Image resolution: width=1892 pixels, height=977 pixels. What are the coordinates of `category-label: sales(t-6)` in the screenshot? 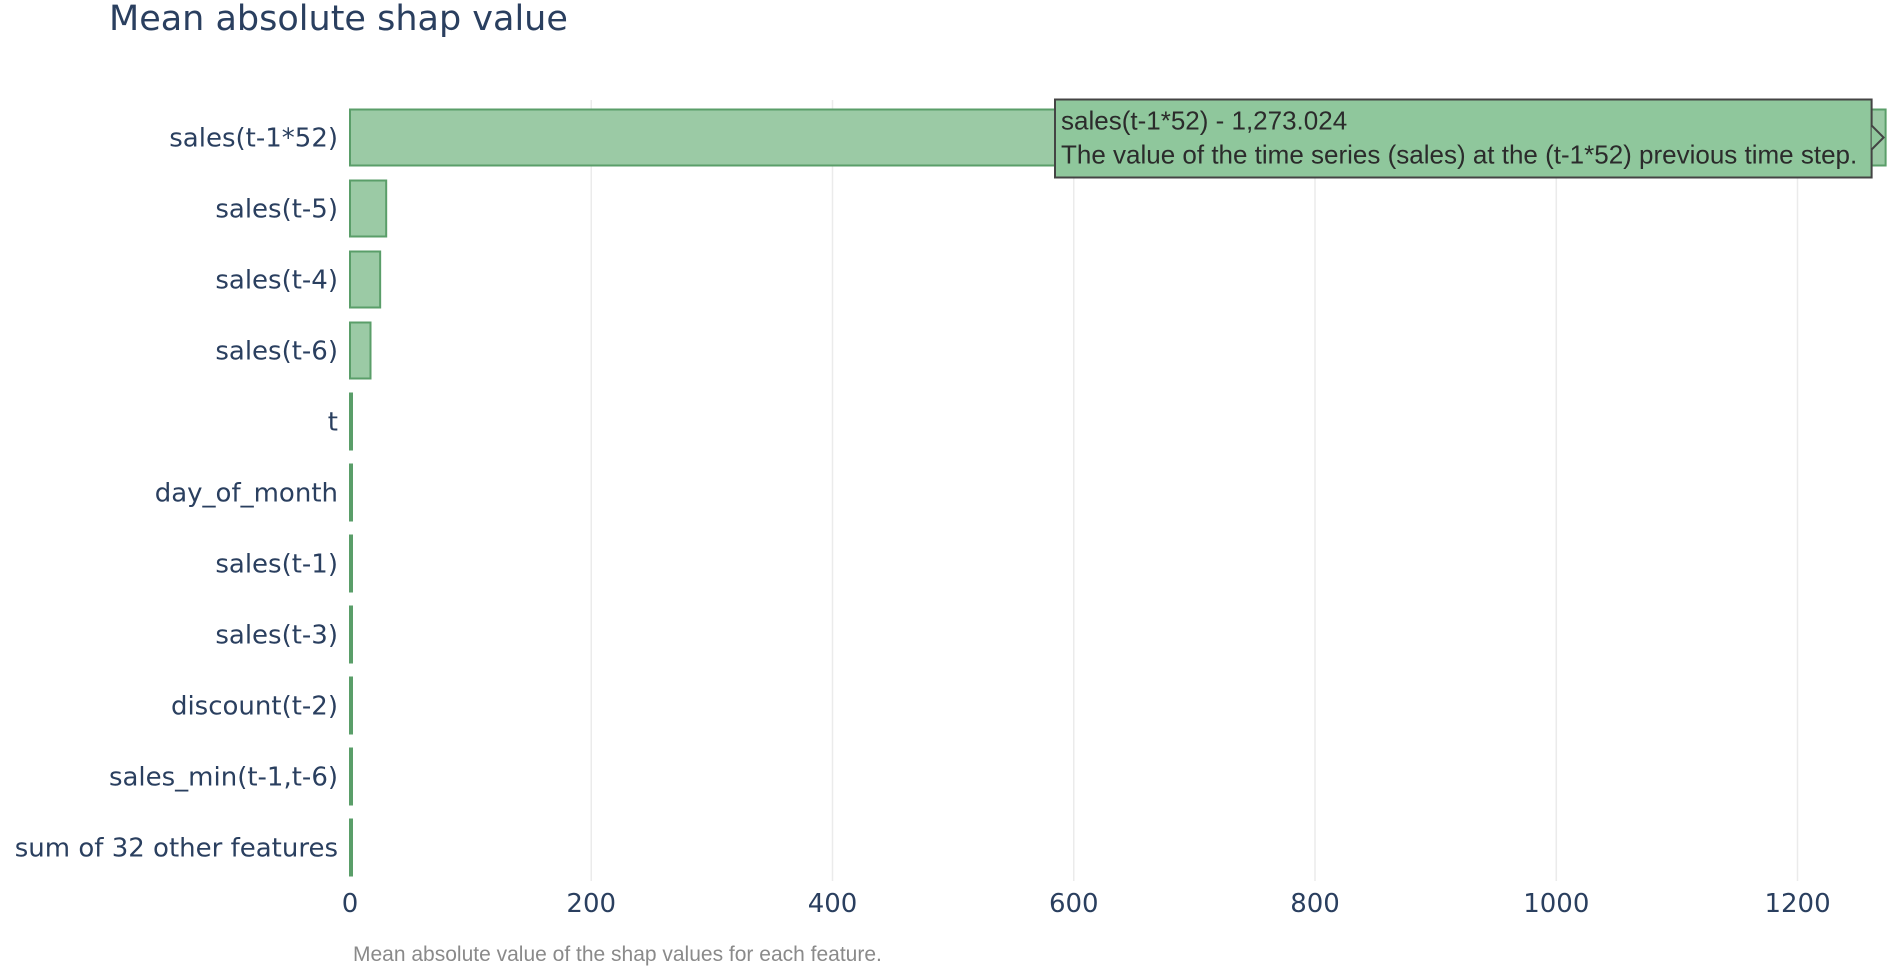 It's located at (276, 352).